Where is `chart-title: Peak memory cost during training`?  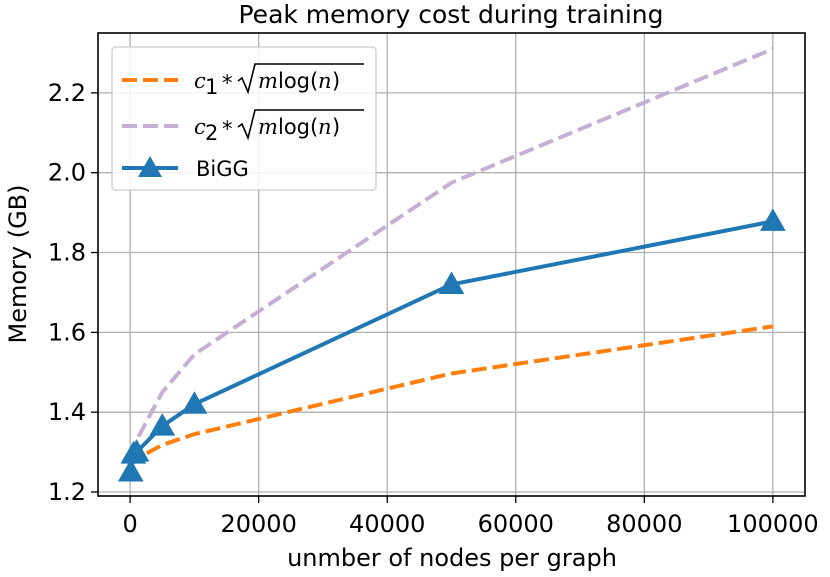
chart-title: Peak memory cost during training is located at coordinates (451, 14).